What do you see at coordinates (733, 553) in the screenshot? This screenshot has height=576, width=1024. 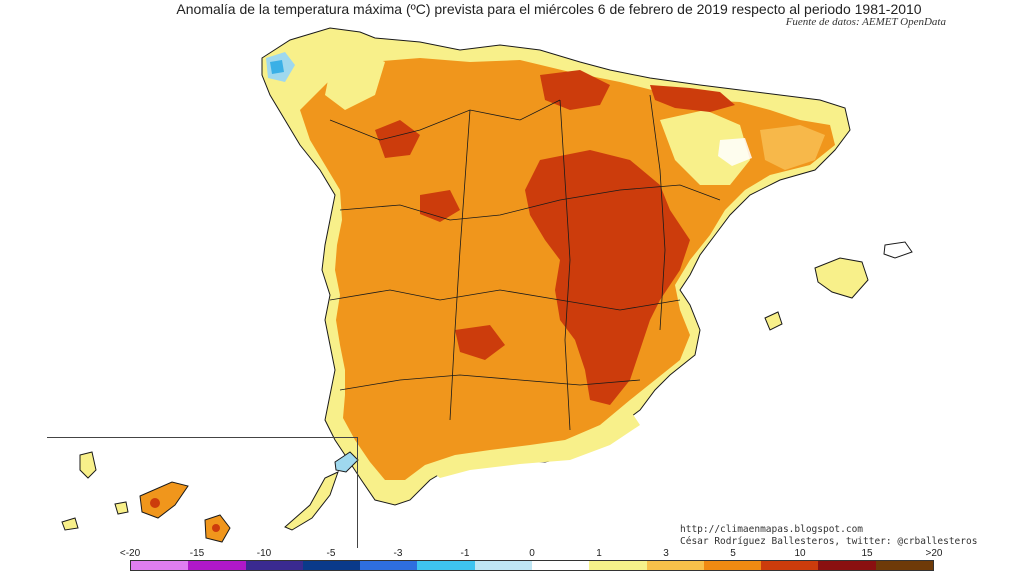 I see `legend-tick-label: 5` at bounding box center [733, 553].